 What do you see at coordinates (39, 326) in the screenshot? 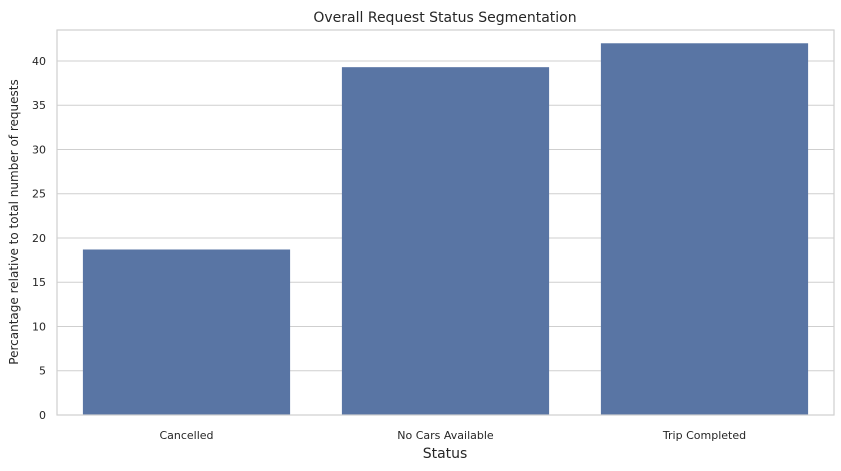
I see `y-tick-label: 10` at bounding box center [39, 326].